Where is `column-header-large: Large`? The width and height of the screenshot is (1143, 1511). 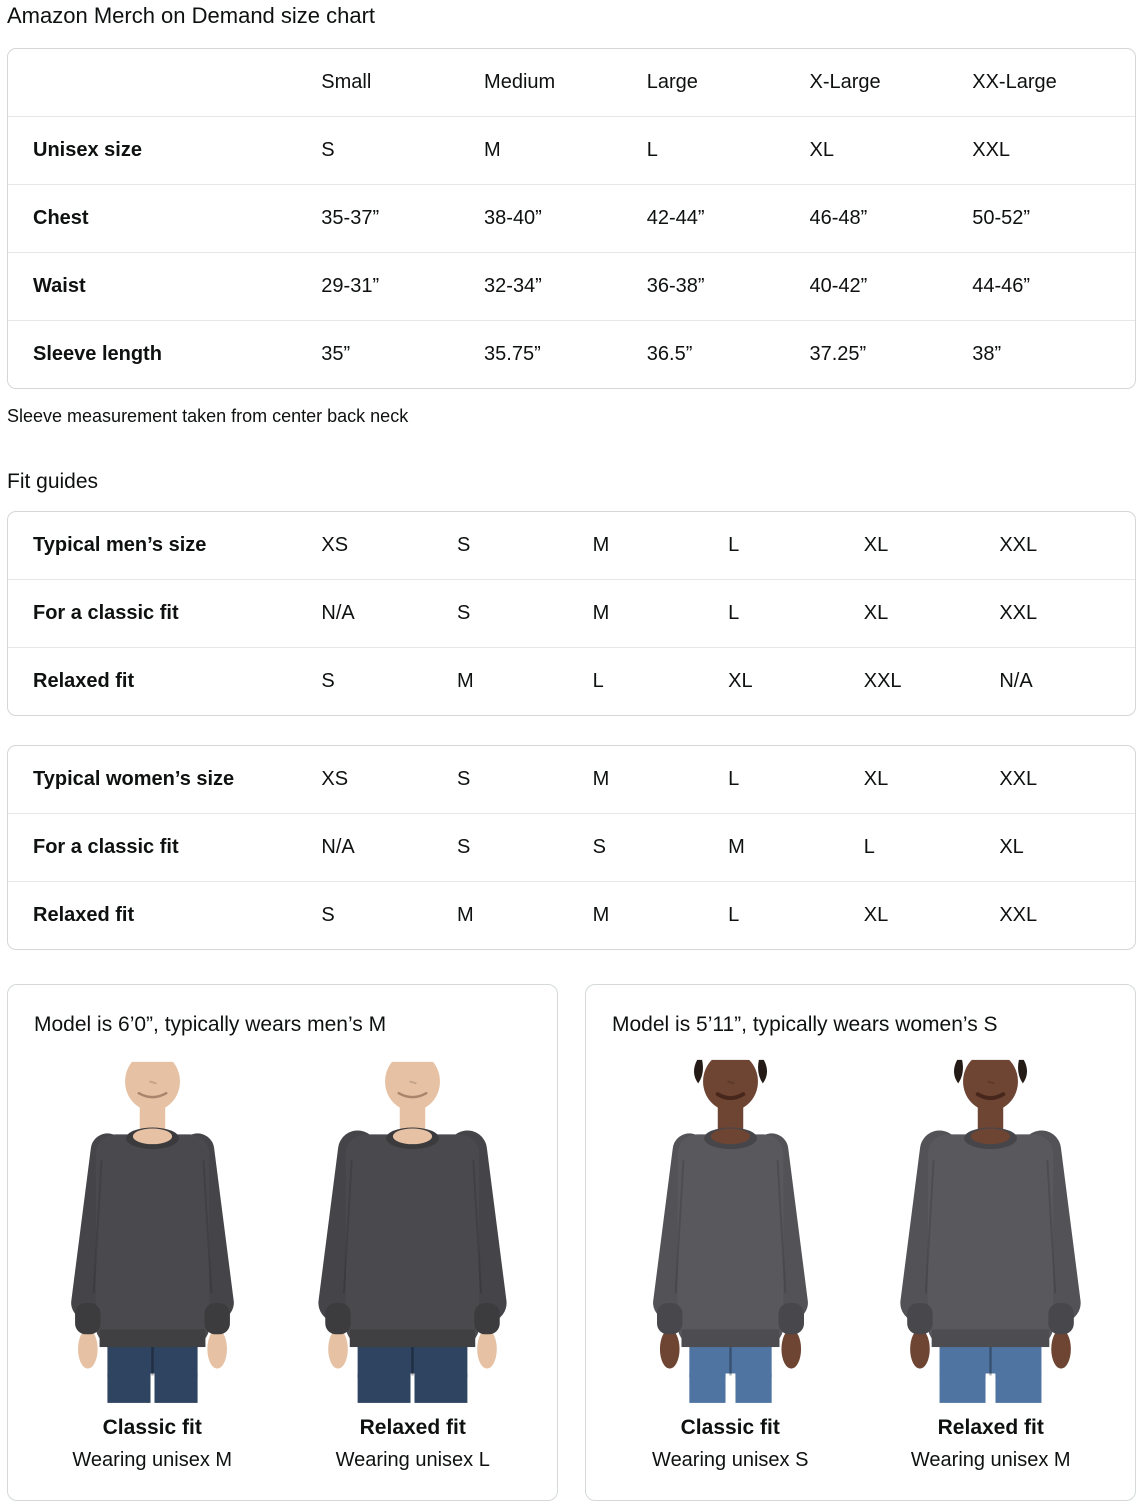 column-header-large: Large is located at coordinates (672, 81).